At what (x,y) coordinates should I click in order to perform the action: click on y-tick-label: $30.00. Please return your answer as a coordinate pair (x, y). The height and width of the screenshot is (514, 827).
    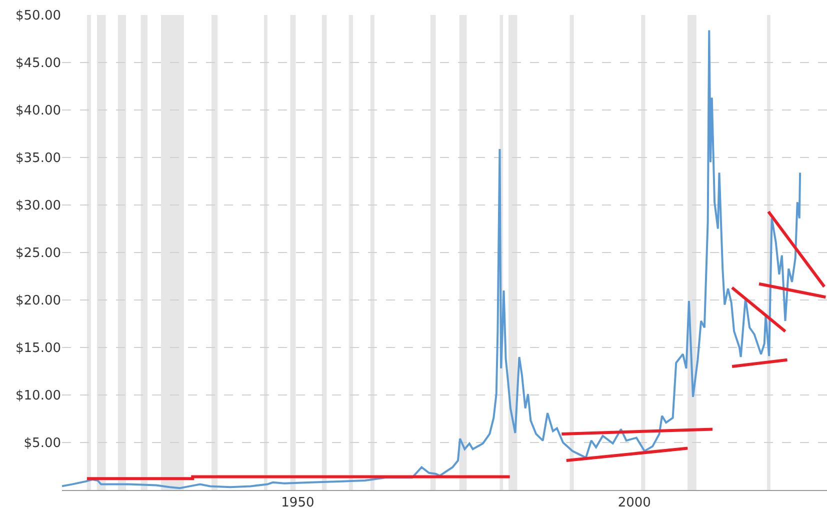
    Looking at the image, I should click on (38, 206).